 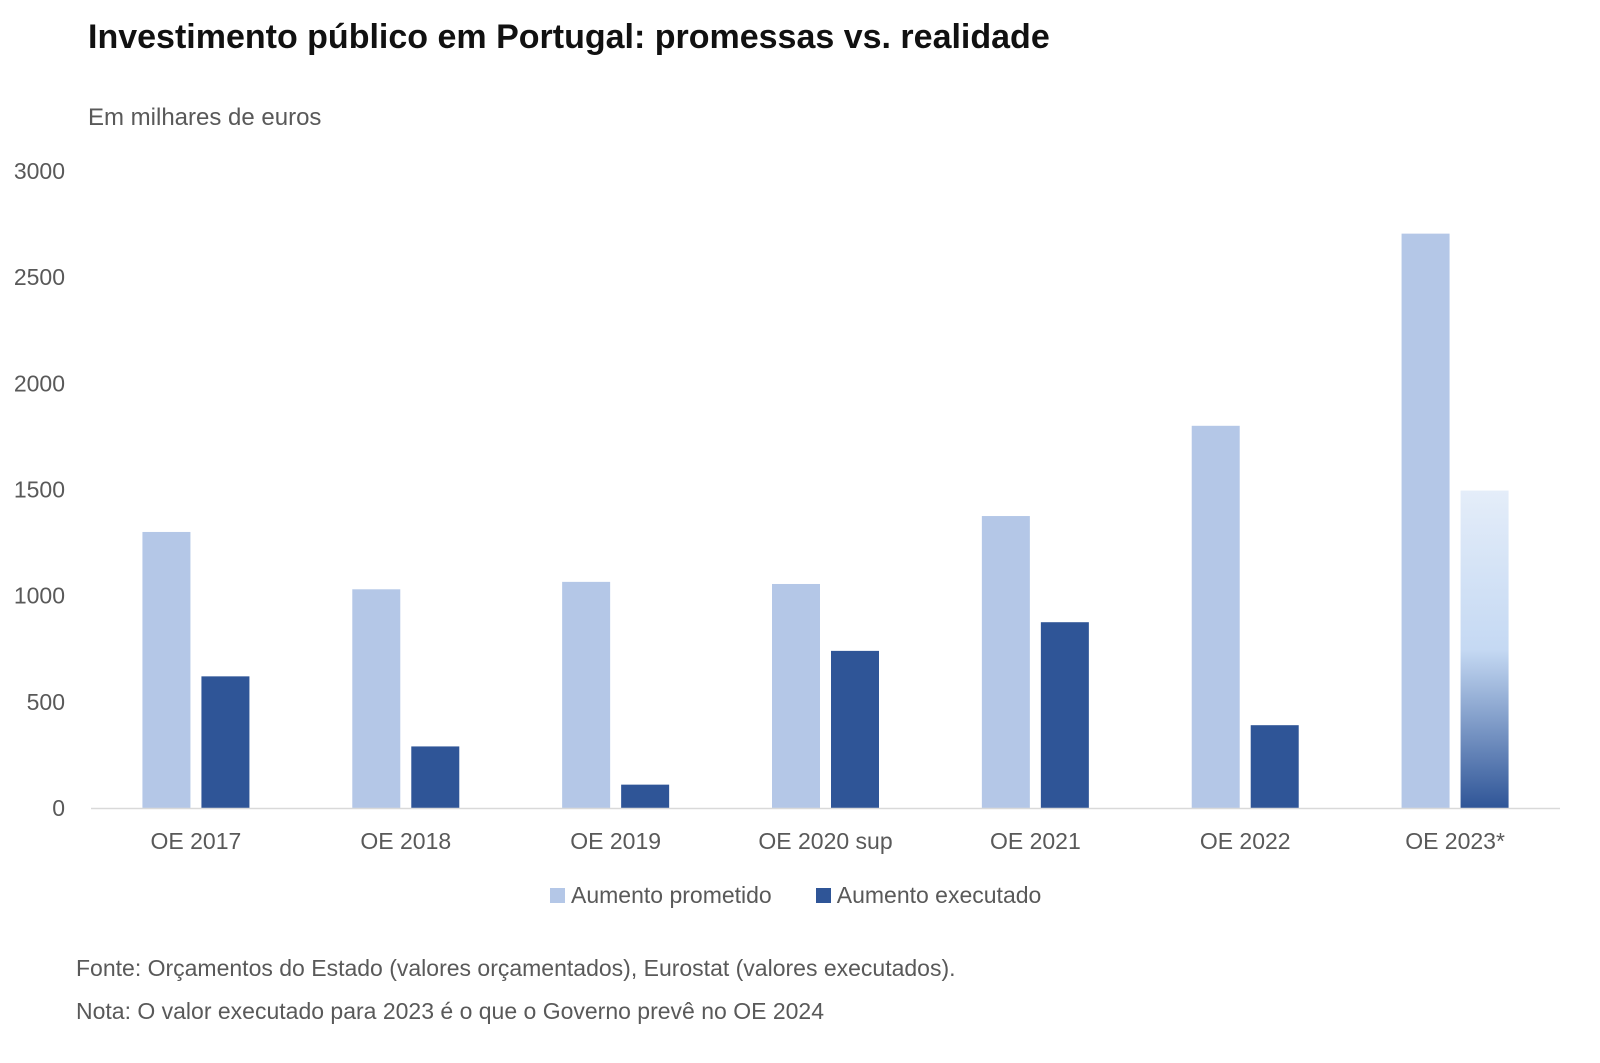 What do you see at coordinates (405, 841) in the screenshot?
I see `x-tick-label: OE 2018` at bounding box center [405, 841].